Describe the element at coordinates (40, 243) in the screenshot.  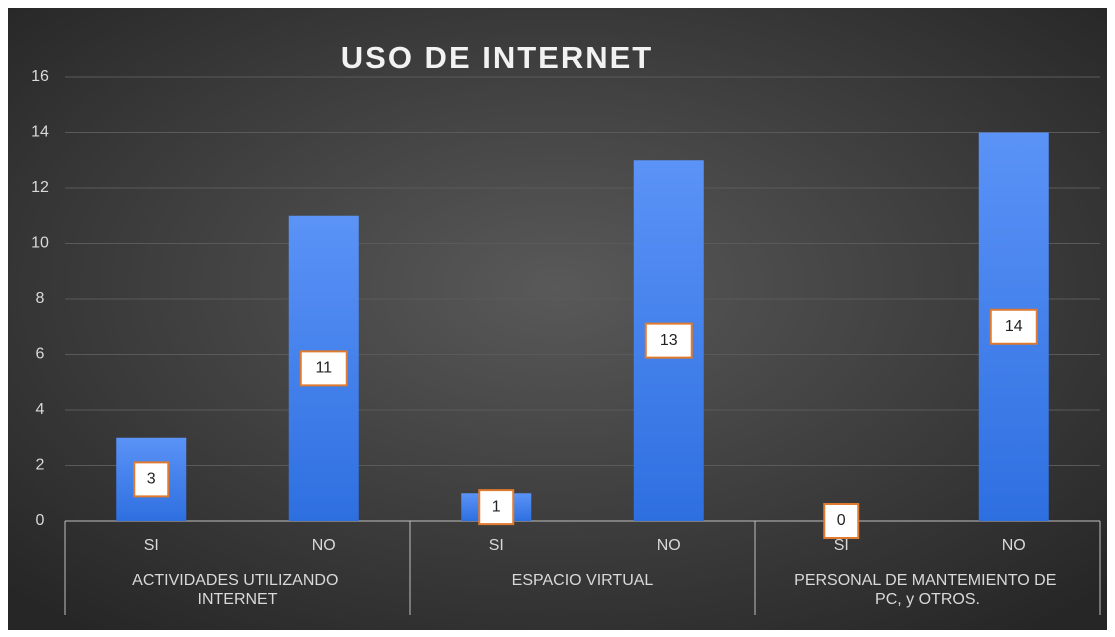
I see `y-tick-label: 10` at that location.